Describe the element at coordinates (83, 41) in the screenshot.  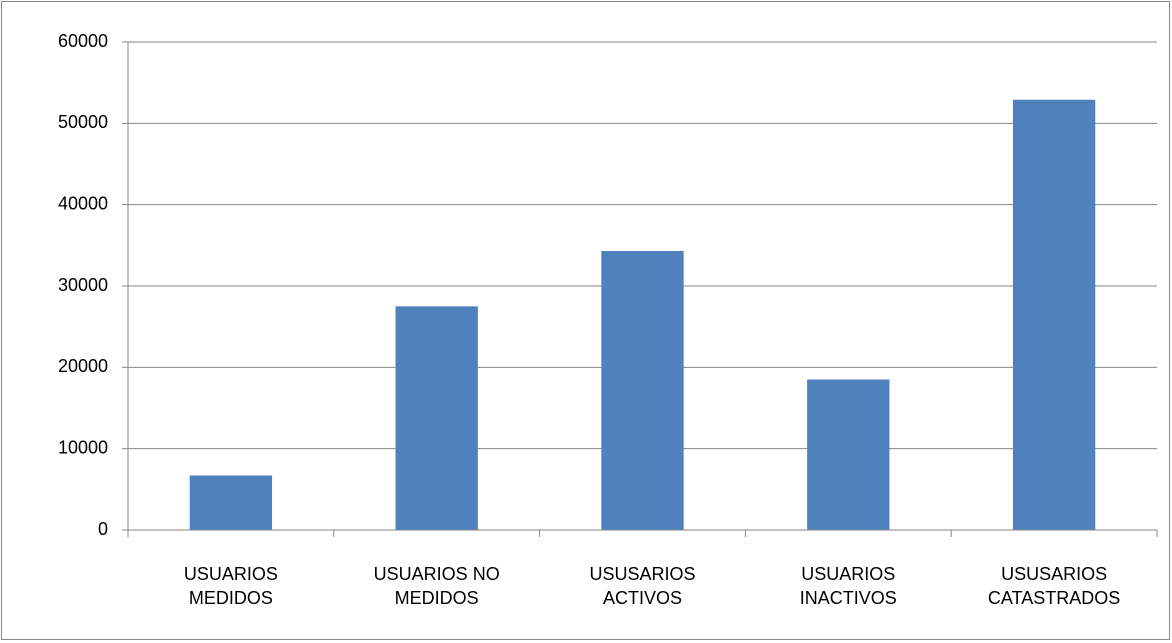
I see `y-tick-label: 60000` at that location.